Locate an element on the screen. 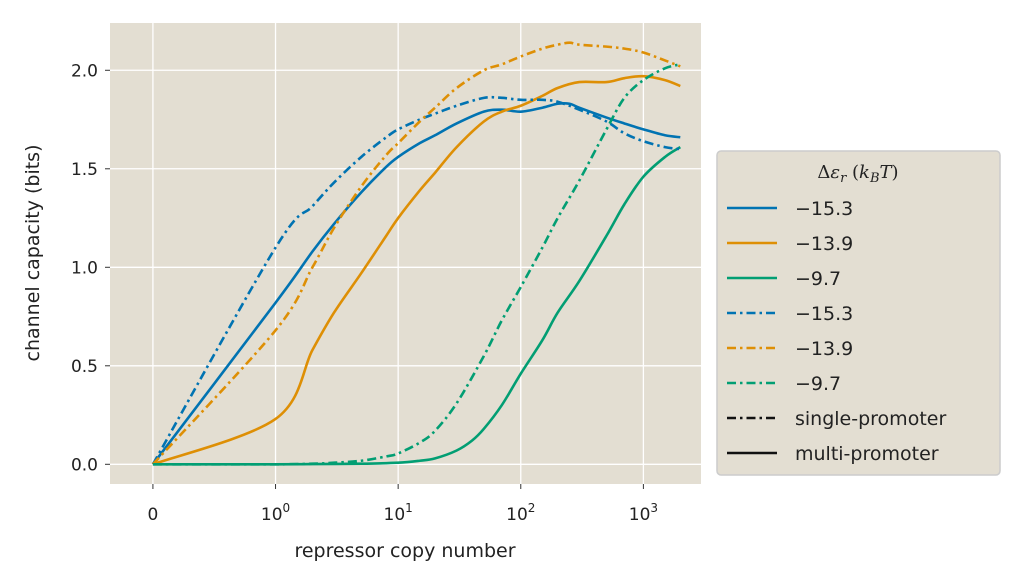  legend-label: multi-promoter is located at coordinates (867, 454).